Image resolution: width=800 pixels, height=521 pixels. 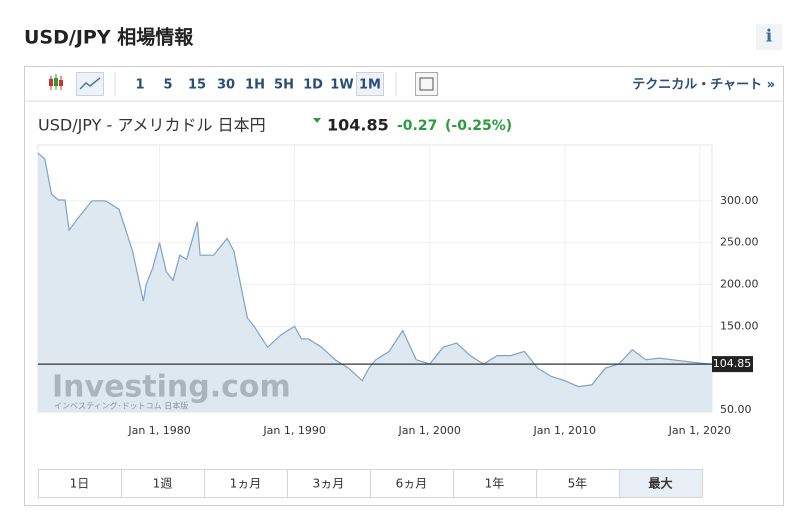 What do you see at coordinates (358, 125) in the screenshot?
I see `last-price: 104.85` at bounding box center [358, 125].